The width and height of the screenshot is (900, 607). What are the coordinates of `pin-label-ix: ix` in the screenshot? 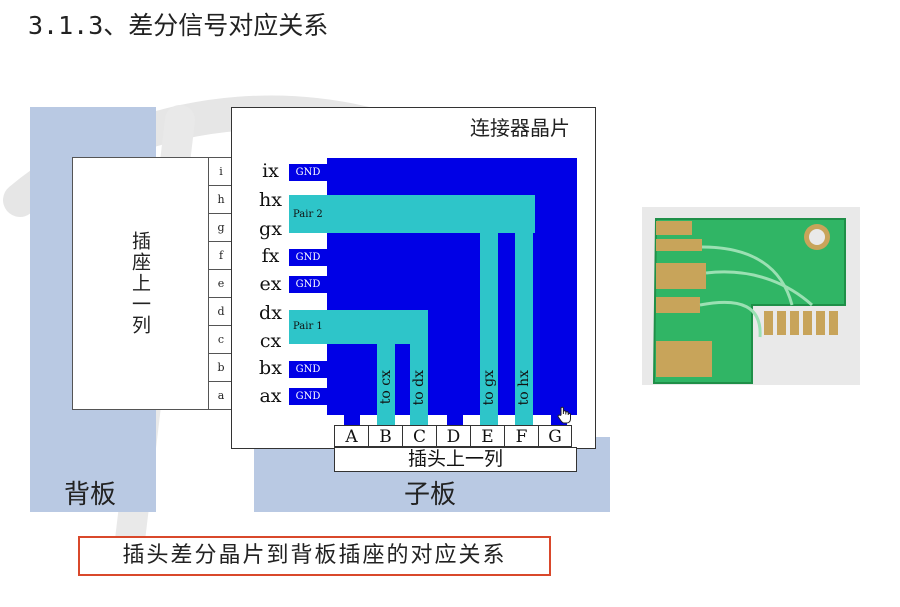 It's located at (270, 171).